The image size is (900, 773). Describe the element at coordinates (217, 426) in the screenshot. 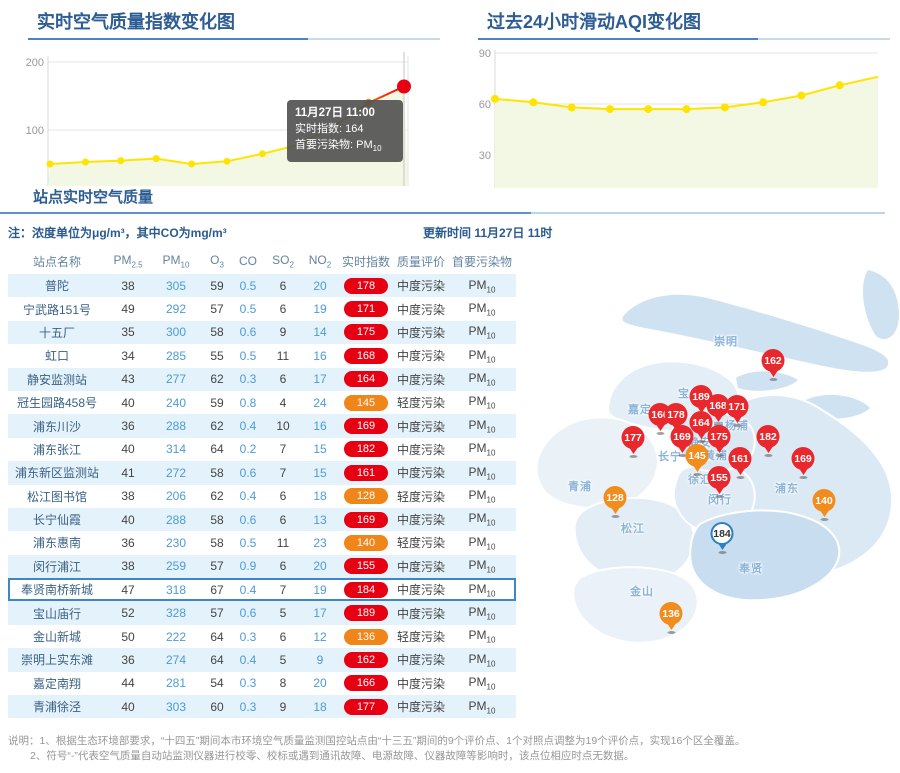

I see `cell-o3: 62` at that location.